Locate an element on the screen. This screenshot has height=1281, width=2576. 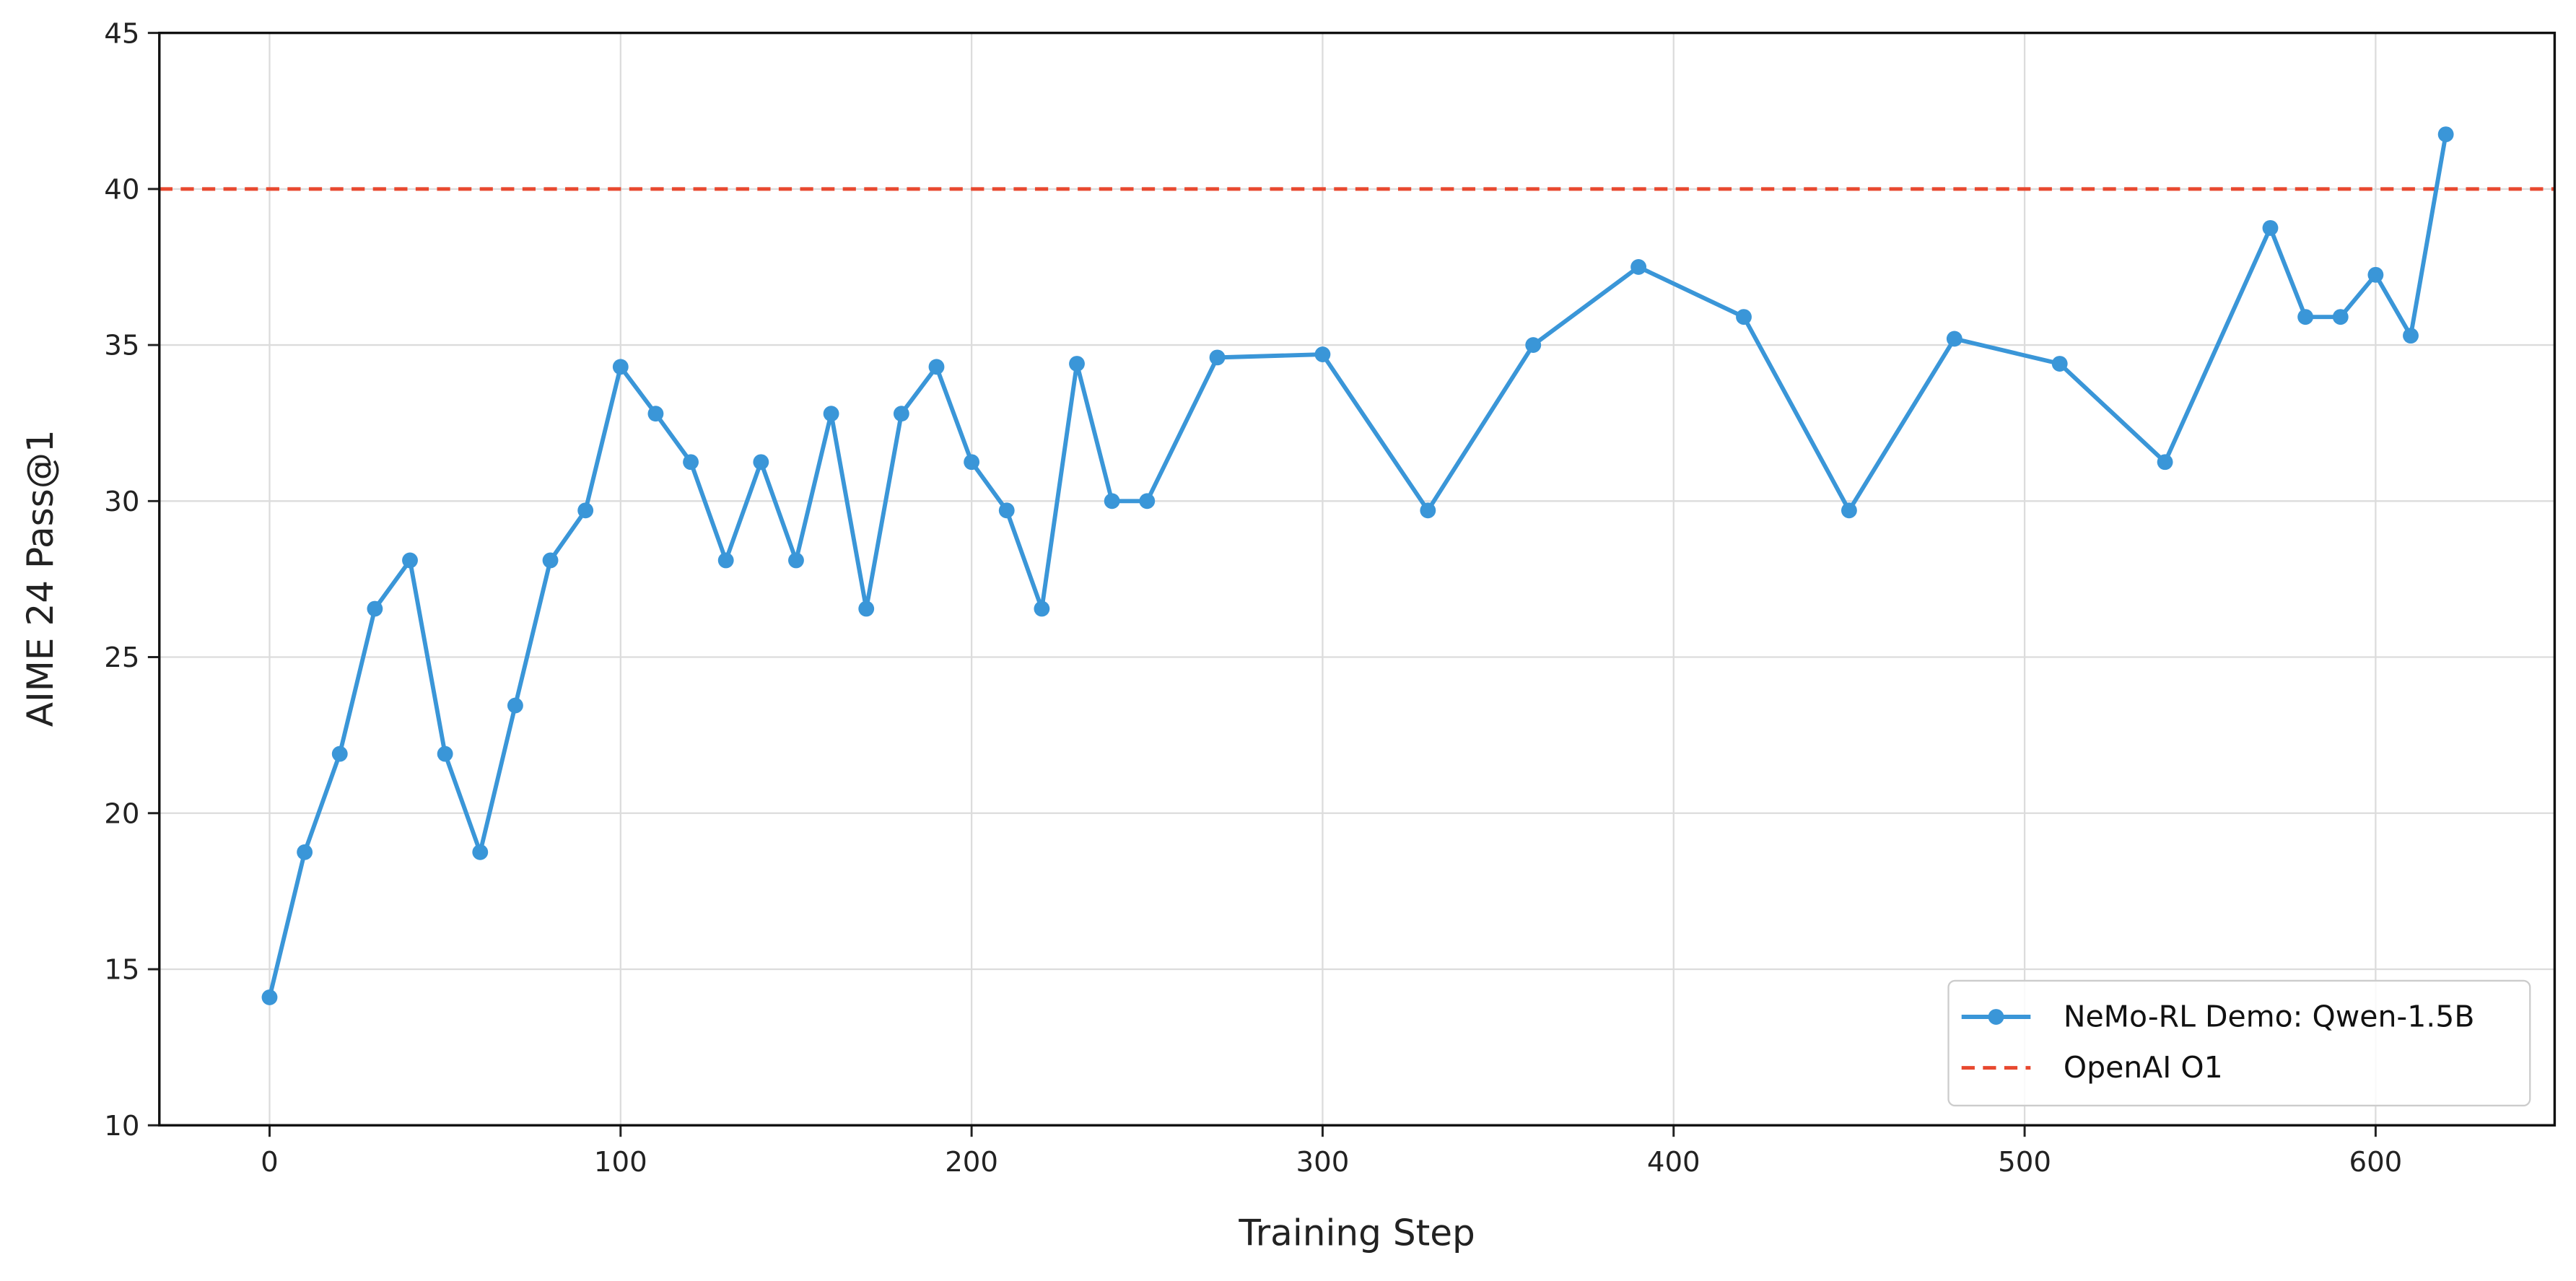
y-tick-label: 35 is located at coordinates (121, 346).